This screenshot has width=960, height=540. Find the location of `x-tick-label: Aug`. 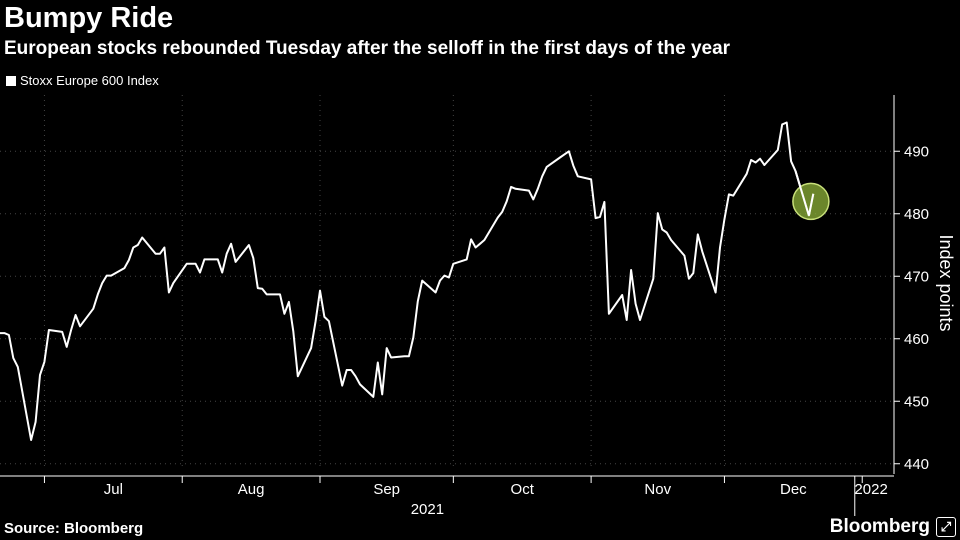

x-tick-label: Aug is located at coordinates (251, 489).